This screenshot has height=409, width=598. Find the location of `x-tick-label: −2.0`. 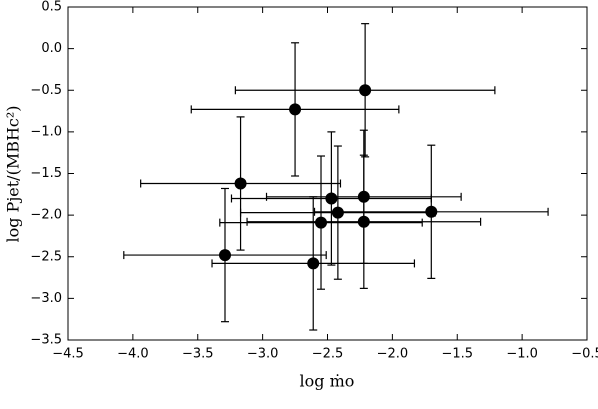

x-tick-label: −2.0 is located at coordinates (393, 354).